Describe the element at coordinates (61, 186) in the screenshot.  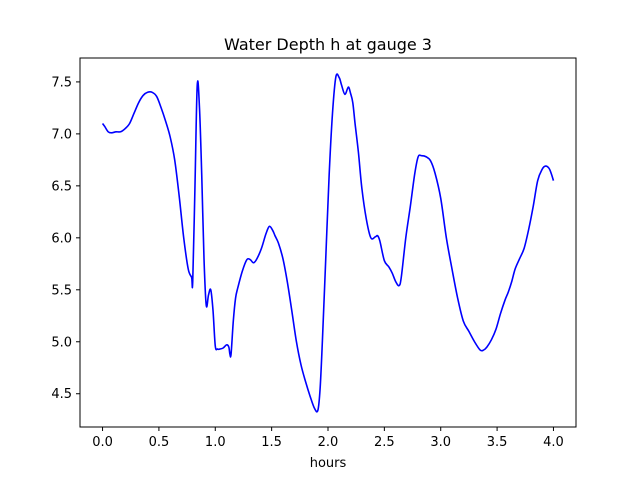
I see `y-tick-label: 6.5` at that location.